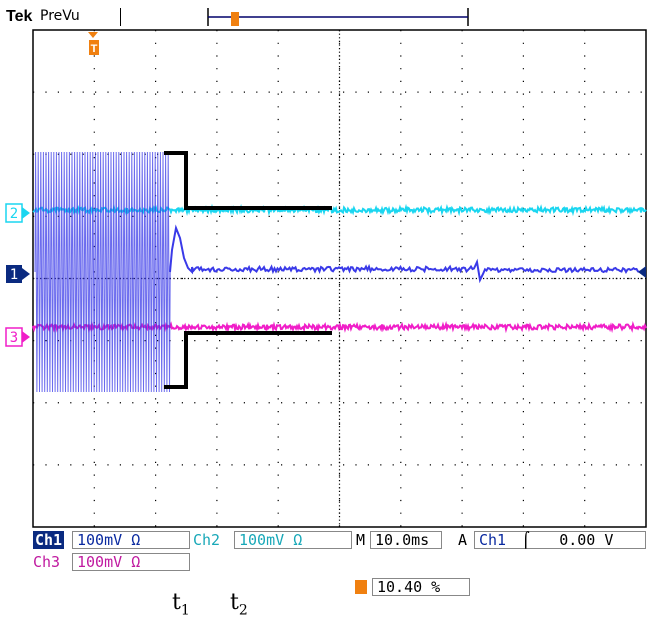 This screenshot has width=650, height=622. Describe the element at coordinates (131, 562) in the screenshot. I see `ch3-scale-readout: 100mV Ω` at that location.